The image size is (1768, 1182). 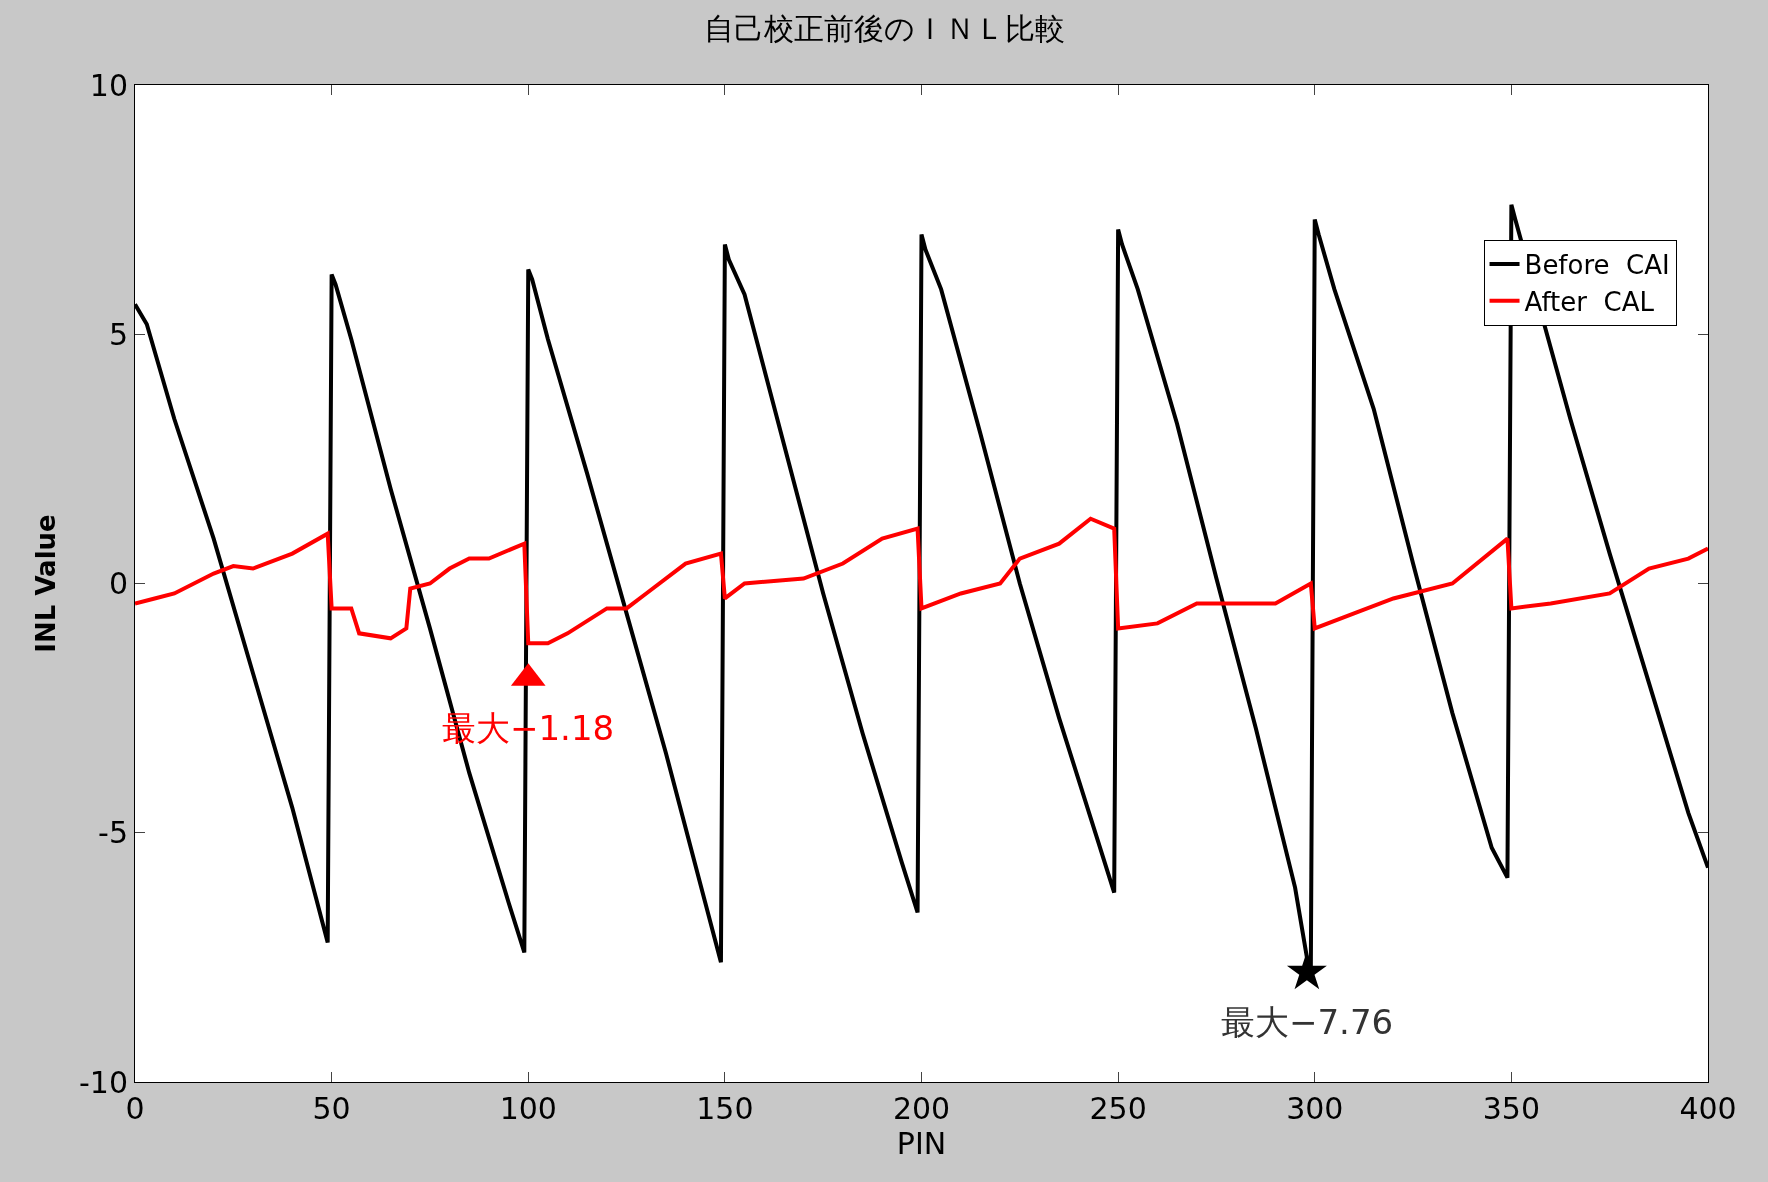 I want to click on y-tick-label: -10, so click(x=103, y=1082).